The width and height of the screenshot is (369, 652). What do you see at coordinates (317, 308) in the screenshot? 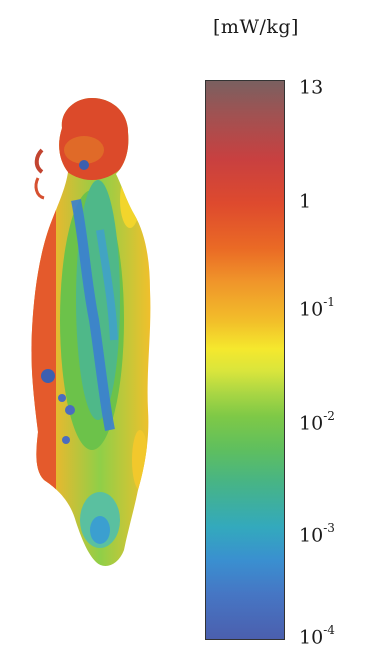
I see `colorbar-tick-1e-1: 10⁻¹` at bounding box center [317, 308].